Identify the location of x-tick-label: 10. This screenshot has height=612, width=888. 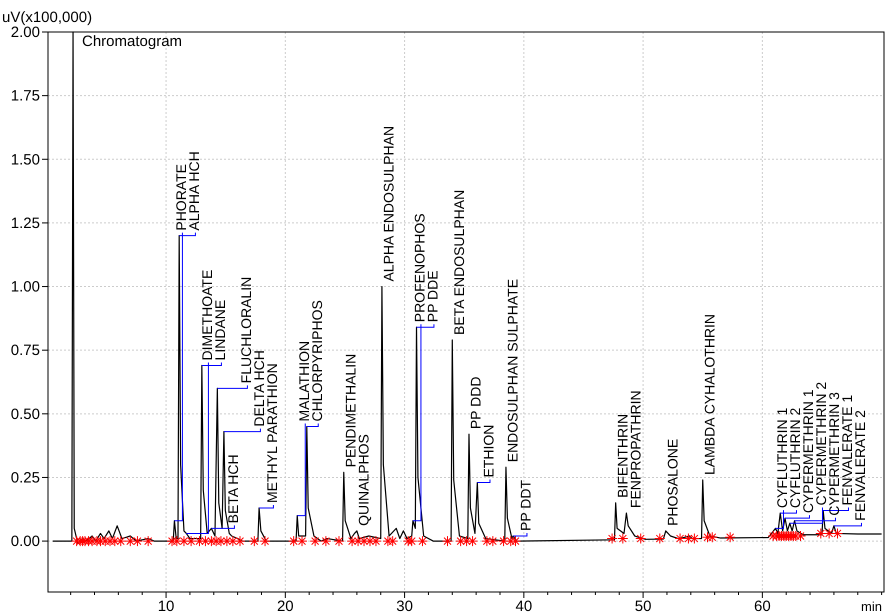
(166, 605).